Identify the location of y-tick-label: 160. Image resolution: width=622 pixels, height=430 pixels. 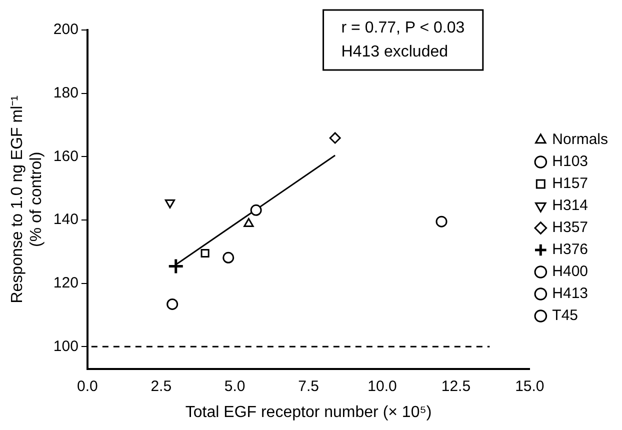
(65, 156).